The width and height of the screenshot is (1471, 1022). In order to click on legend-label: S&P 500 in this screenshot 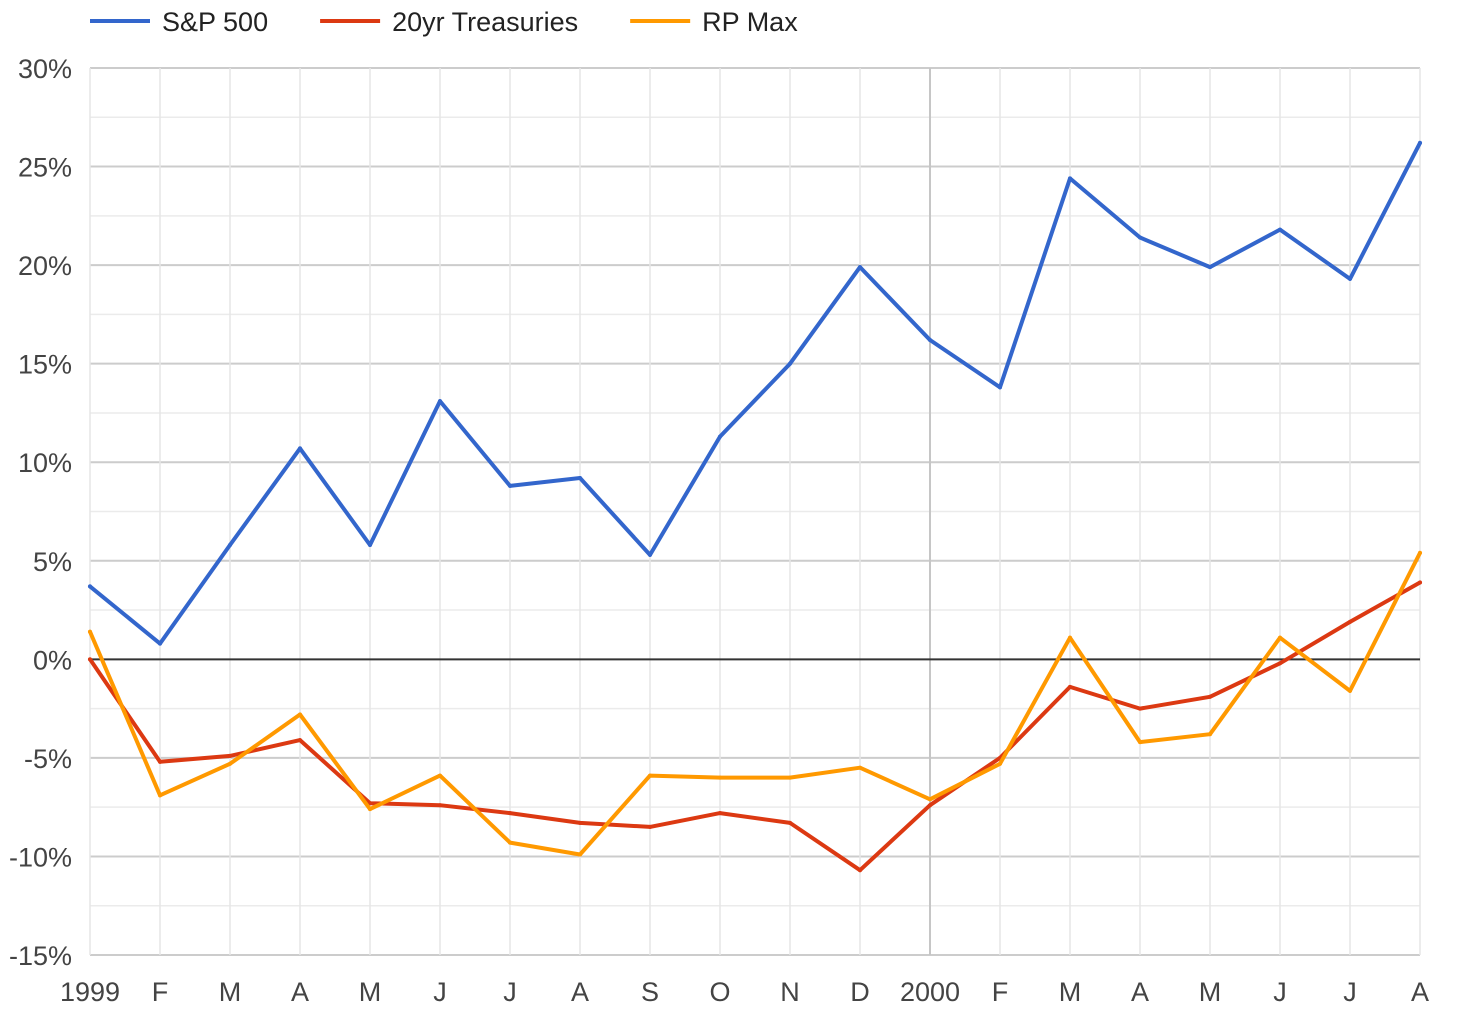, I will do `click(215, 22)`.